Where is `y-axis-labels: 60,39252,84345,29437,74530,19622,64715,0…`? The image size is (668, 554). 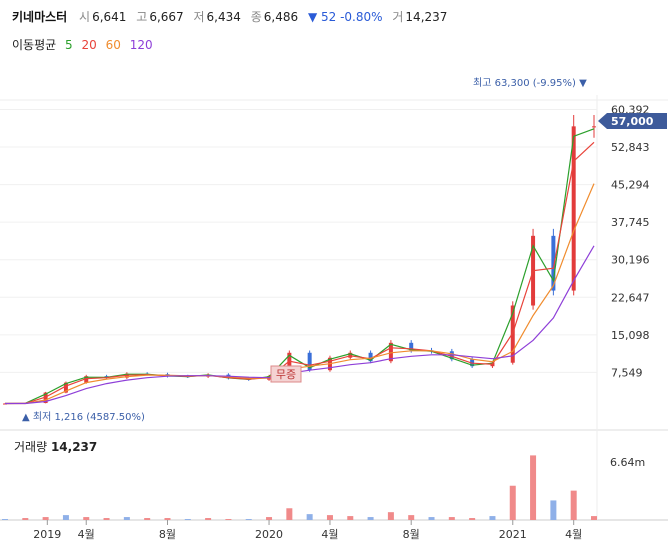
y-axis-labels: 60,39252,84345,29437,74530,19622,64715,0… is located at coordinates (630, 241).